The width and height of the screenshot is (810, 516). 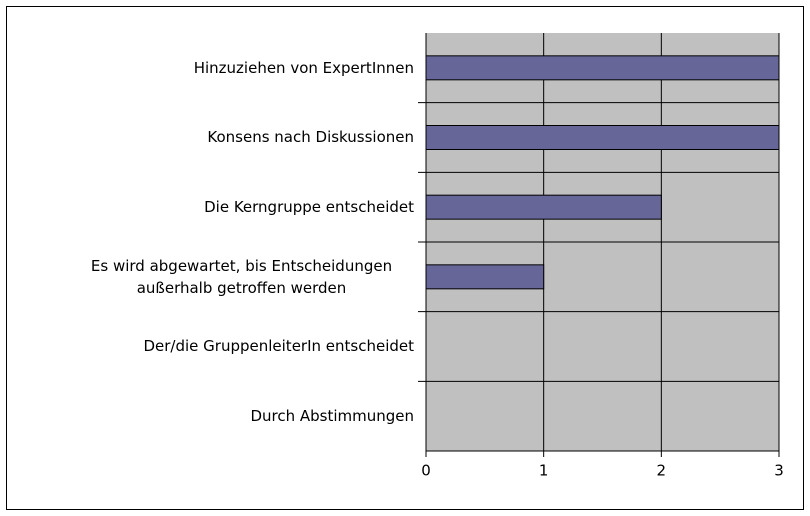 What do you see at coordinates (779, 471) in the screenshot?
I see `x-tick-label: 3` at bounding box center [779, 471].